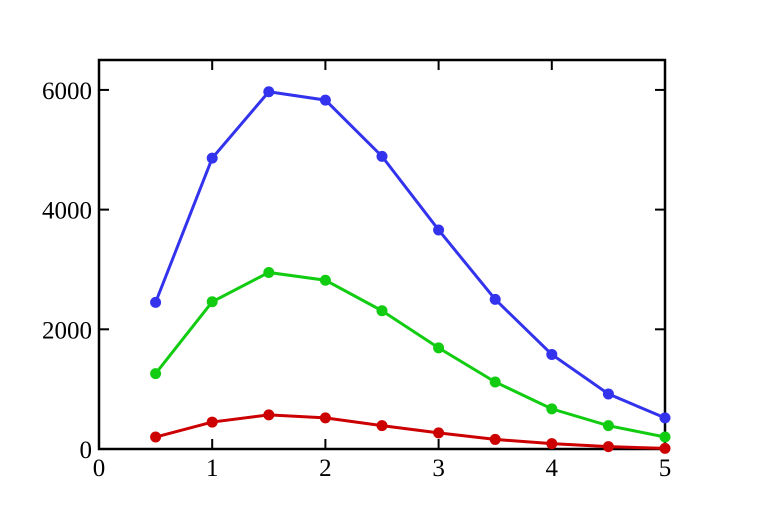 This screenshot has height=506, width=757. What do you see at coordinates (665, 468) in the screenshot?
I see `x-tick-label: 5` at bounding box center [665, 468].